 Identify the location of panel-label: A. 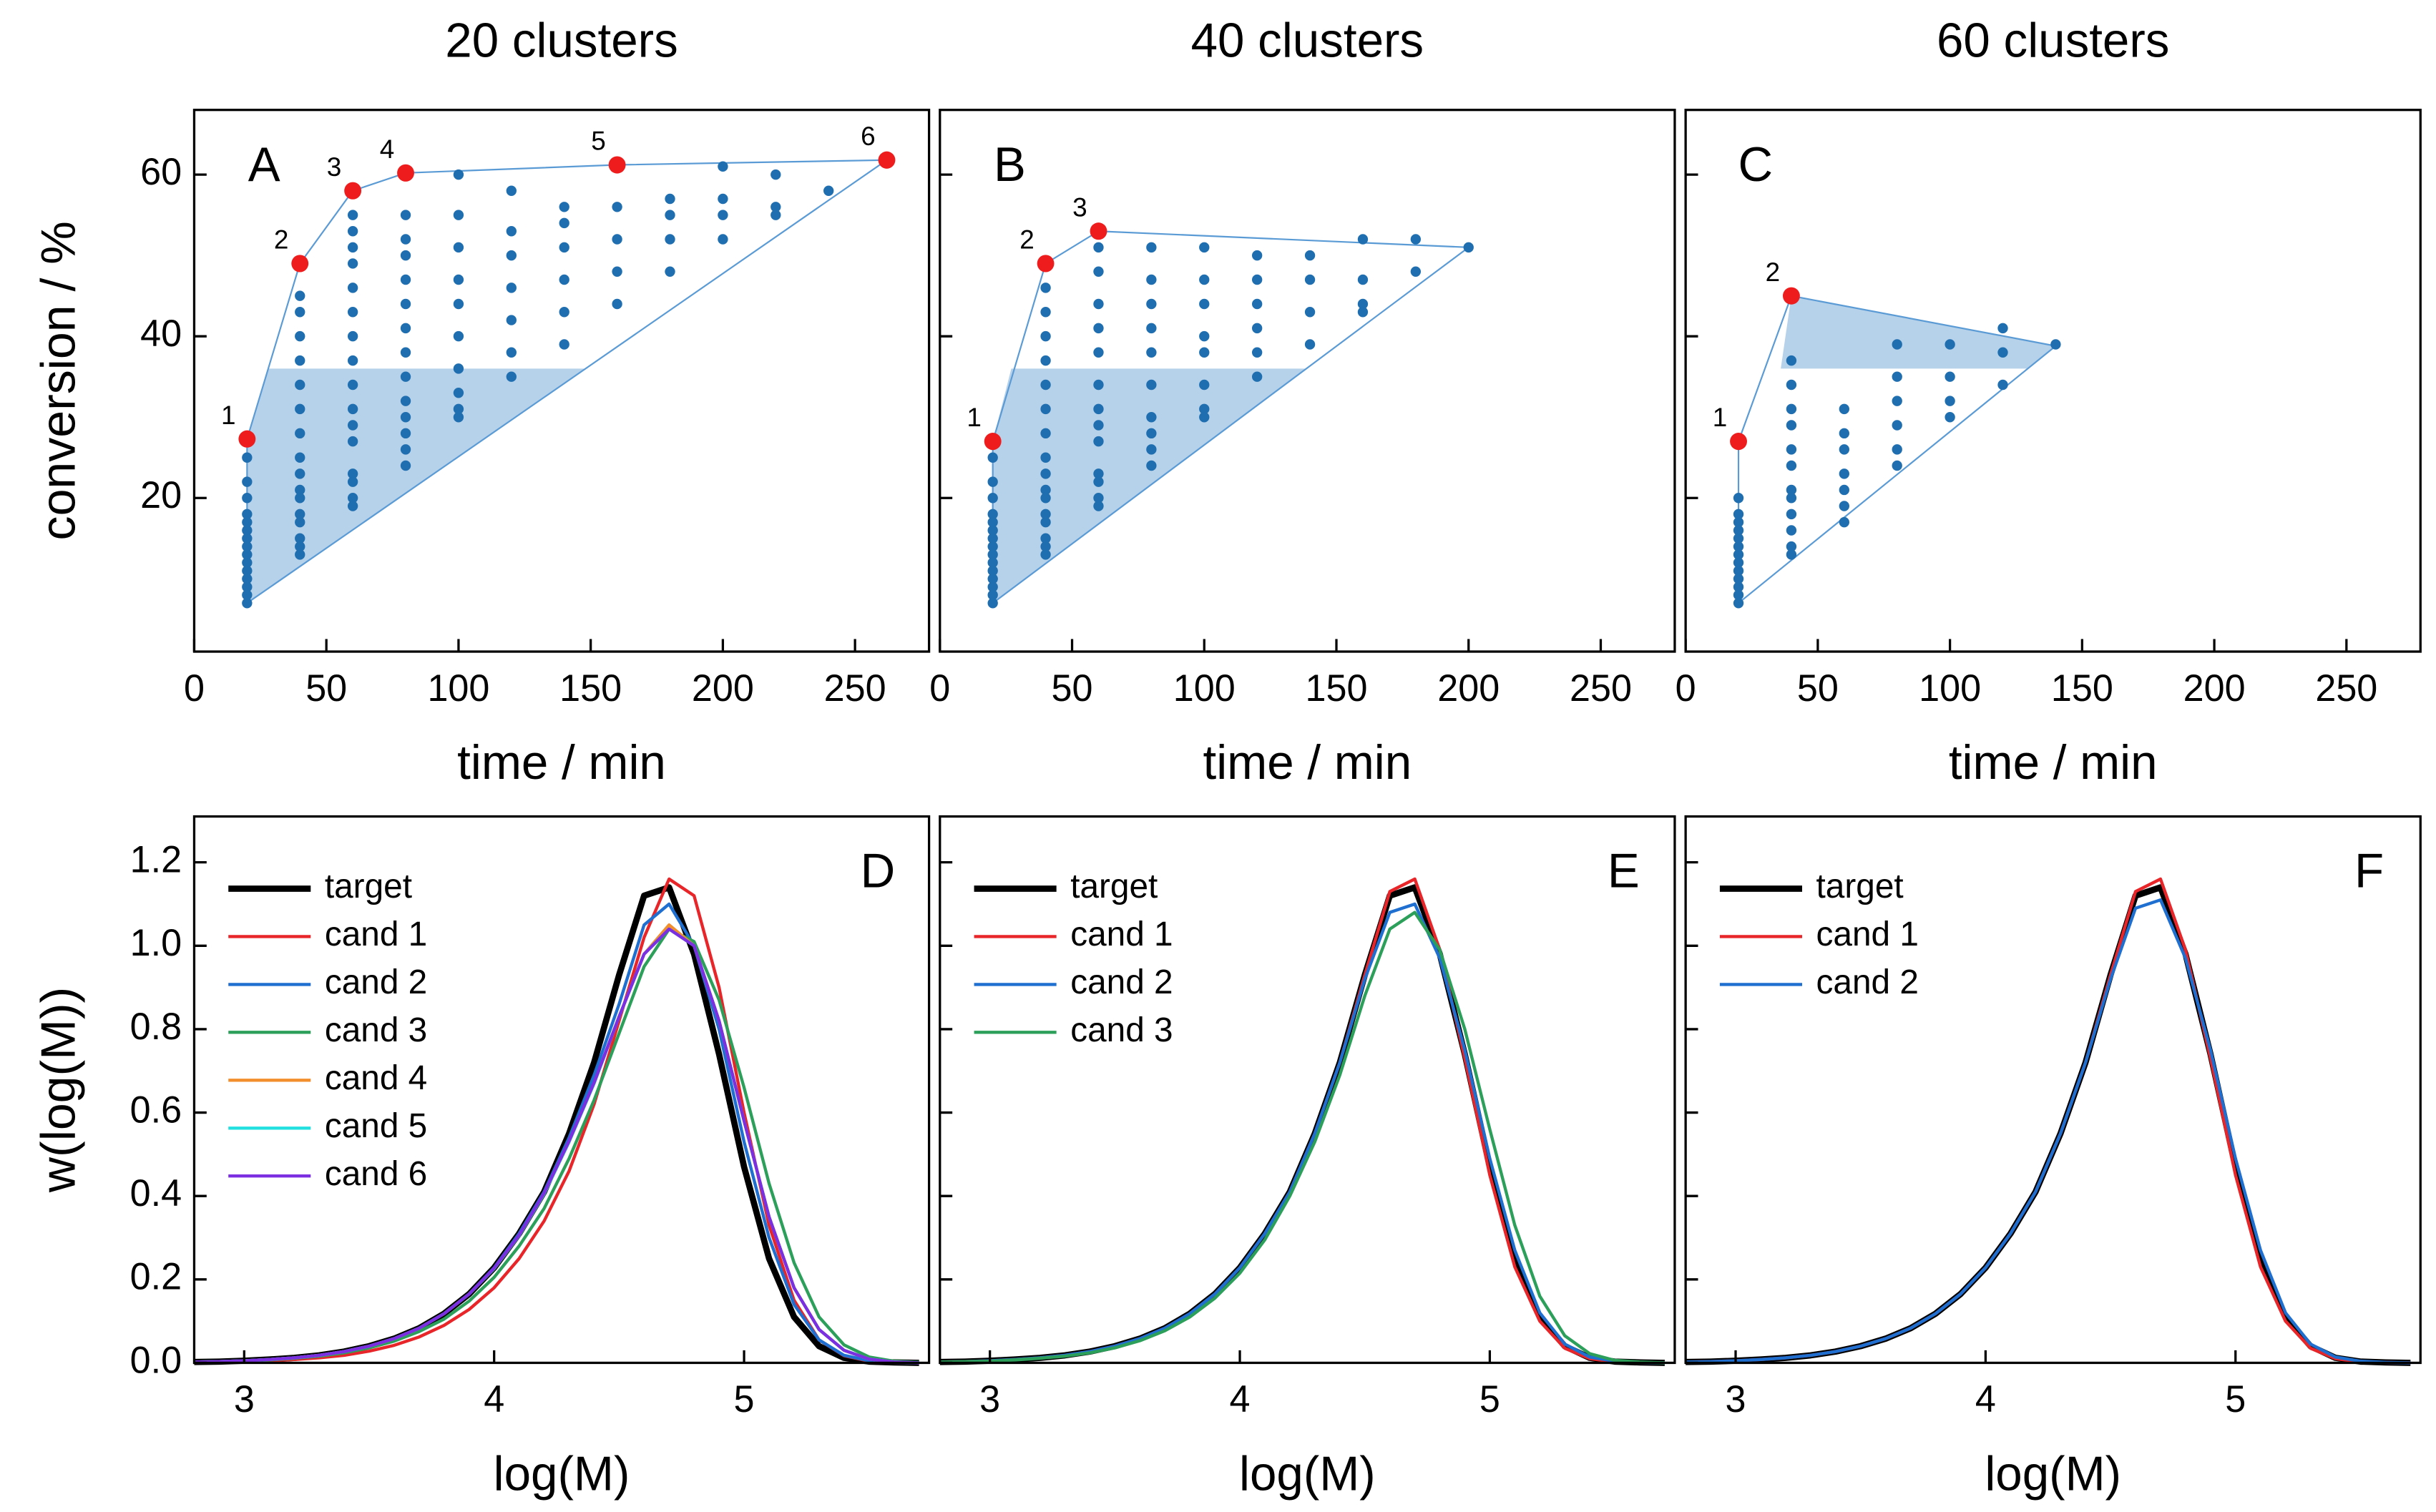
(264, 165).